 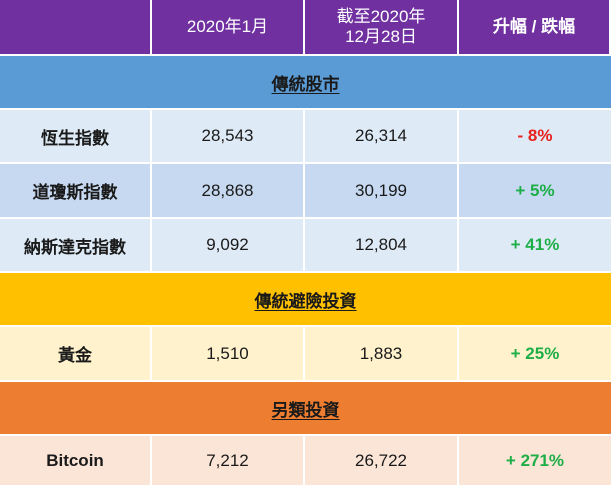 What do you see at coordinates (228, 354) in the screenshot?
I see `row-jan-value: 1,510` at bounding box center [228, 354].